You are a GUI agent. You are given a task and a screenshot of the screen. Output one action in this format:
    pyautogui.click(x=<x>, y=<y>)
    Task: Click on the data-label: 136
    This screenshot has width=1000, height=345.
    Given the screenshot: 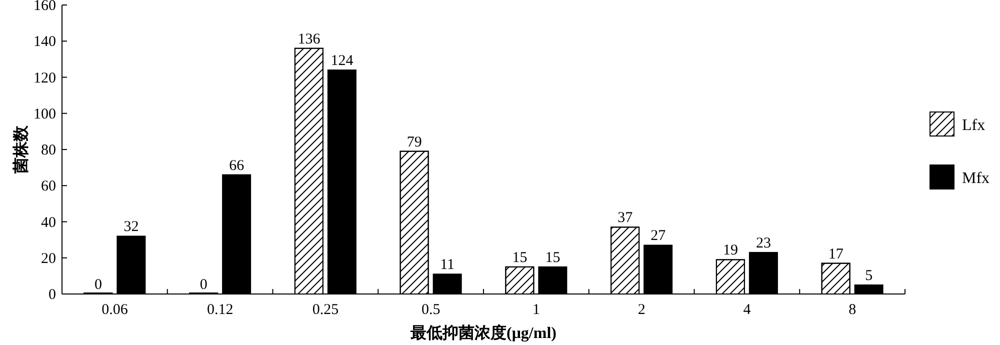 What is the action you would take?
    pyautogui.click(x=309, y=39)
    